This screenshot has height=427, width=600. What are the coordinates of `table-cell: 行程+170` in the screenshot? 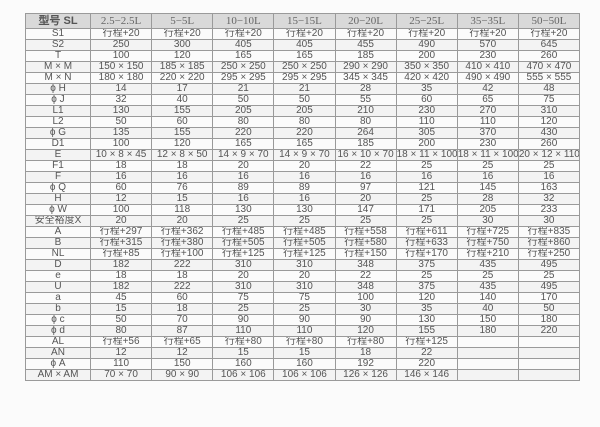 It's located at (426, 254).